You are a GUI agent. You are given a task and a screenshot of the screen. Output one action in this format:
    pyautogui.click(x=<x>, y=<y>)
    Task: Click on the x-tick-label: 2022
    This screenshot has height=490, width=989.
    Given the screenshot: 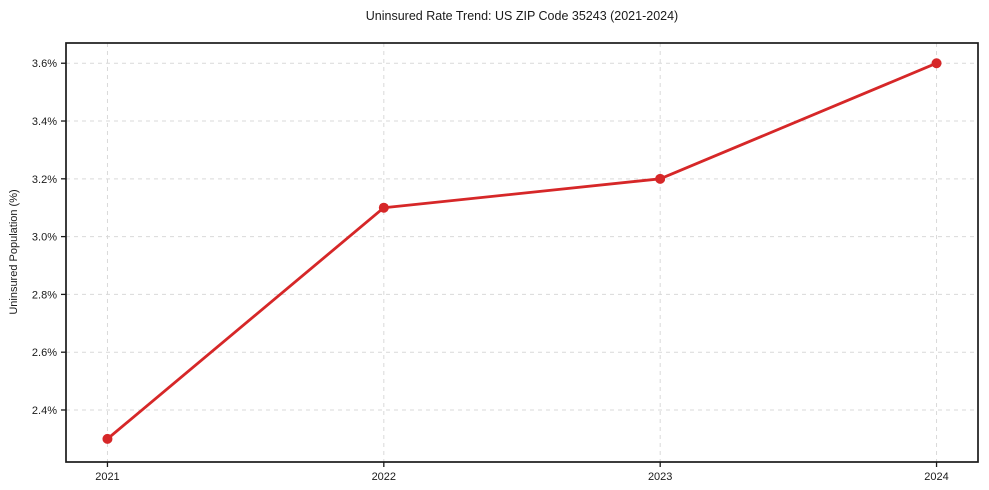 What is the action you would take?
    pyautogui.click(x=384, y=477)
    